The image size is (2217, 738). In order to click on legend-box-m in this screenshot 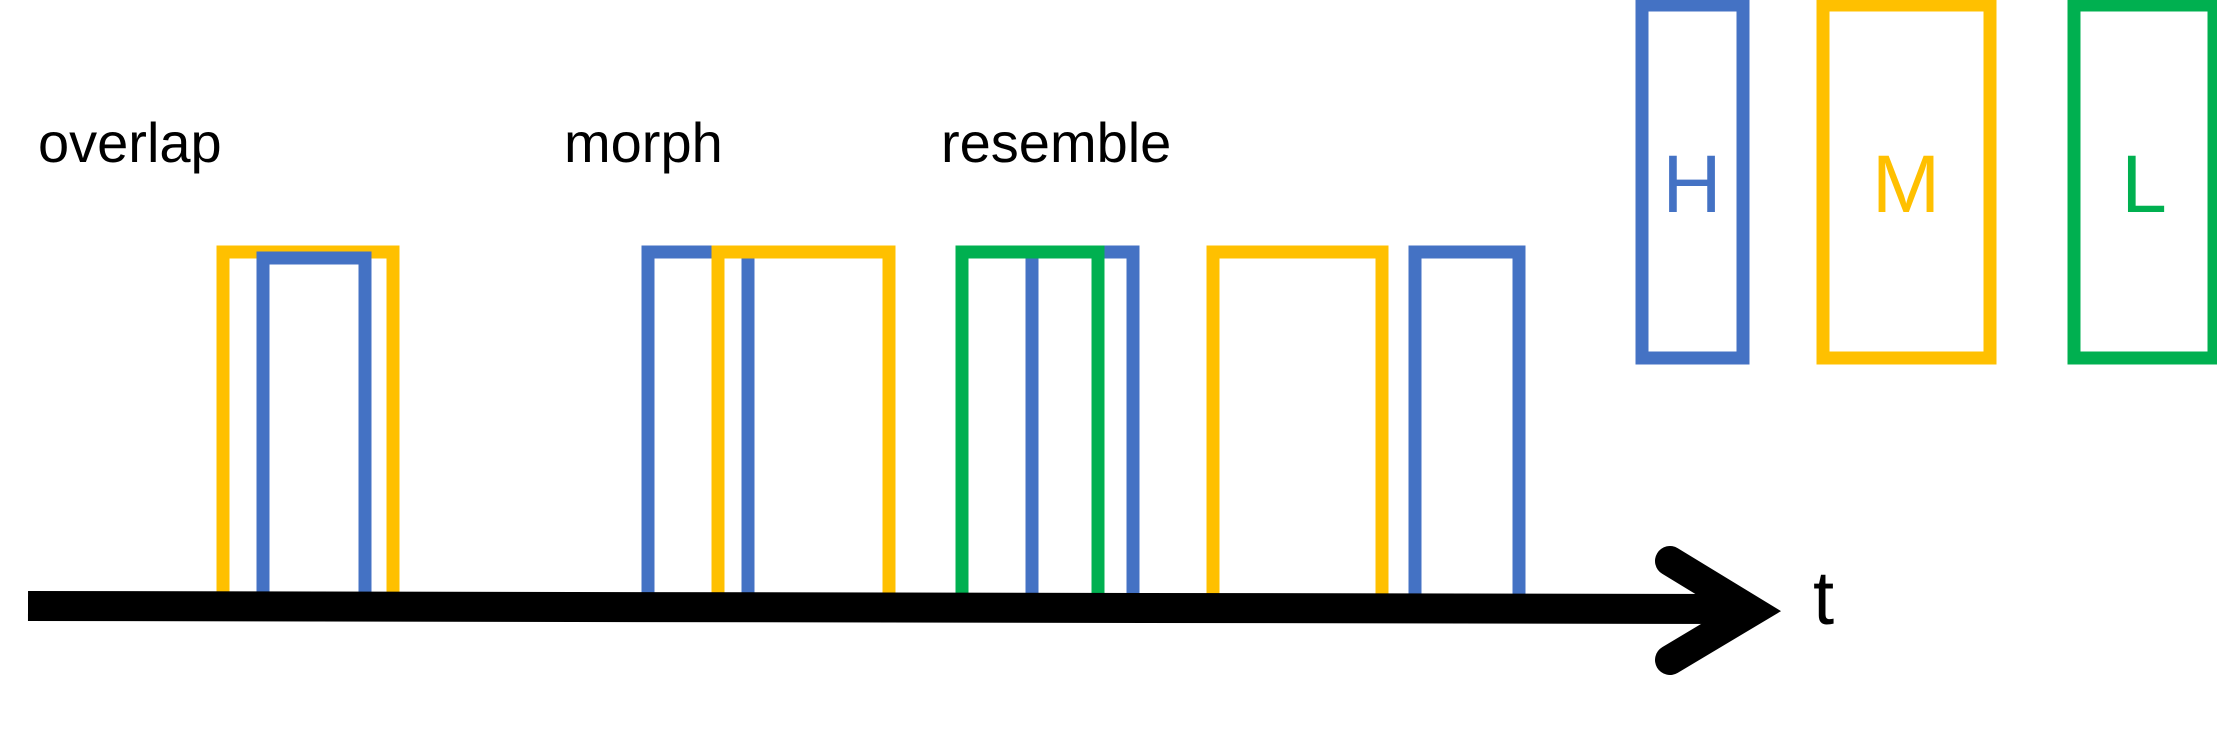, I will do `click(1906, 182)`.